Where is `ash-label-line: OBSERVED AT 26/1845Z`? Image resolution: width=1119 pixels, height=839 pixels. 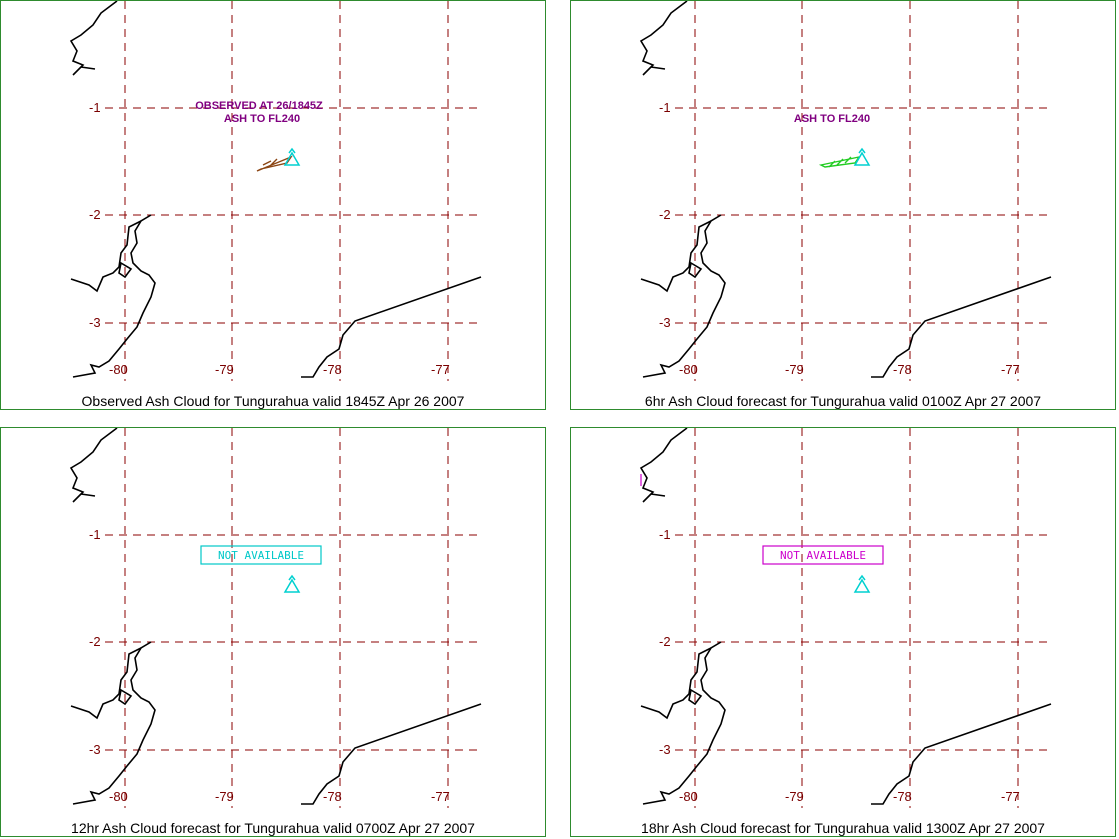
ash-label-line: OBSERVED AT 26/1845Z is located at coordinates (259, 106).